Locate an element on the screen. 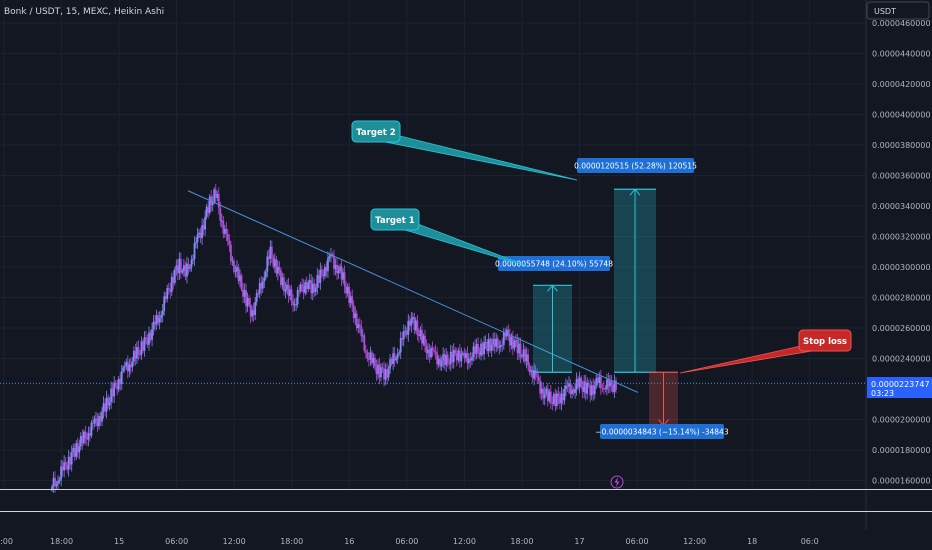 This screenshot has height=550, width=932. price-tick-label: 0.0000360000 is located at coordinates (901, 176).